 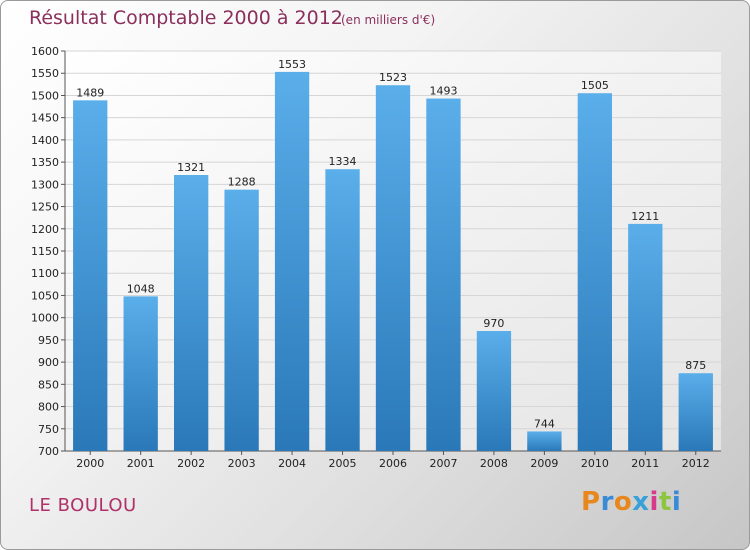 What do you see at coordinates (45, 295) in the screenshot?
I see `y-tick-label: 1050` at bounding box center [45, 295].